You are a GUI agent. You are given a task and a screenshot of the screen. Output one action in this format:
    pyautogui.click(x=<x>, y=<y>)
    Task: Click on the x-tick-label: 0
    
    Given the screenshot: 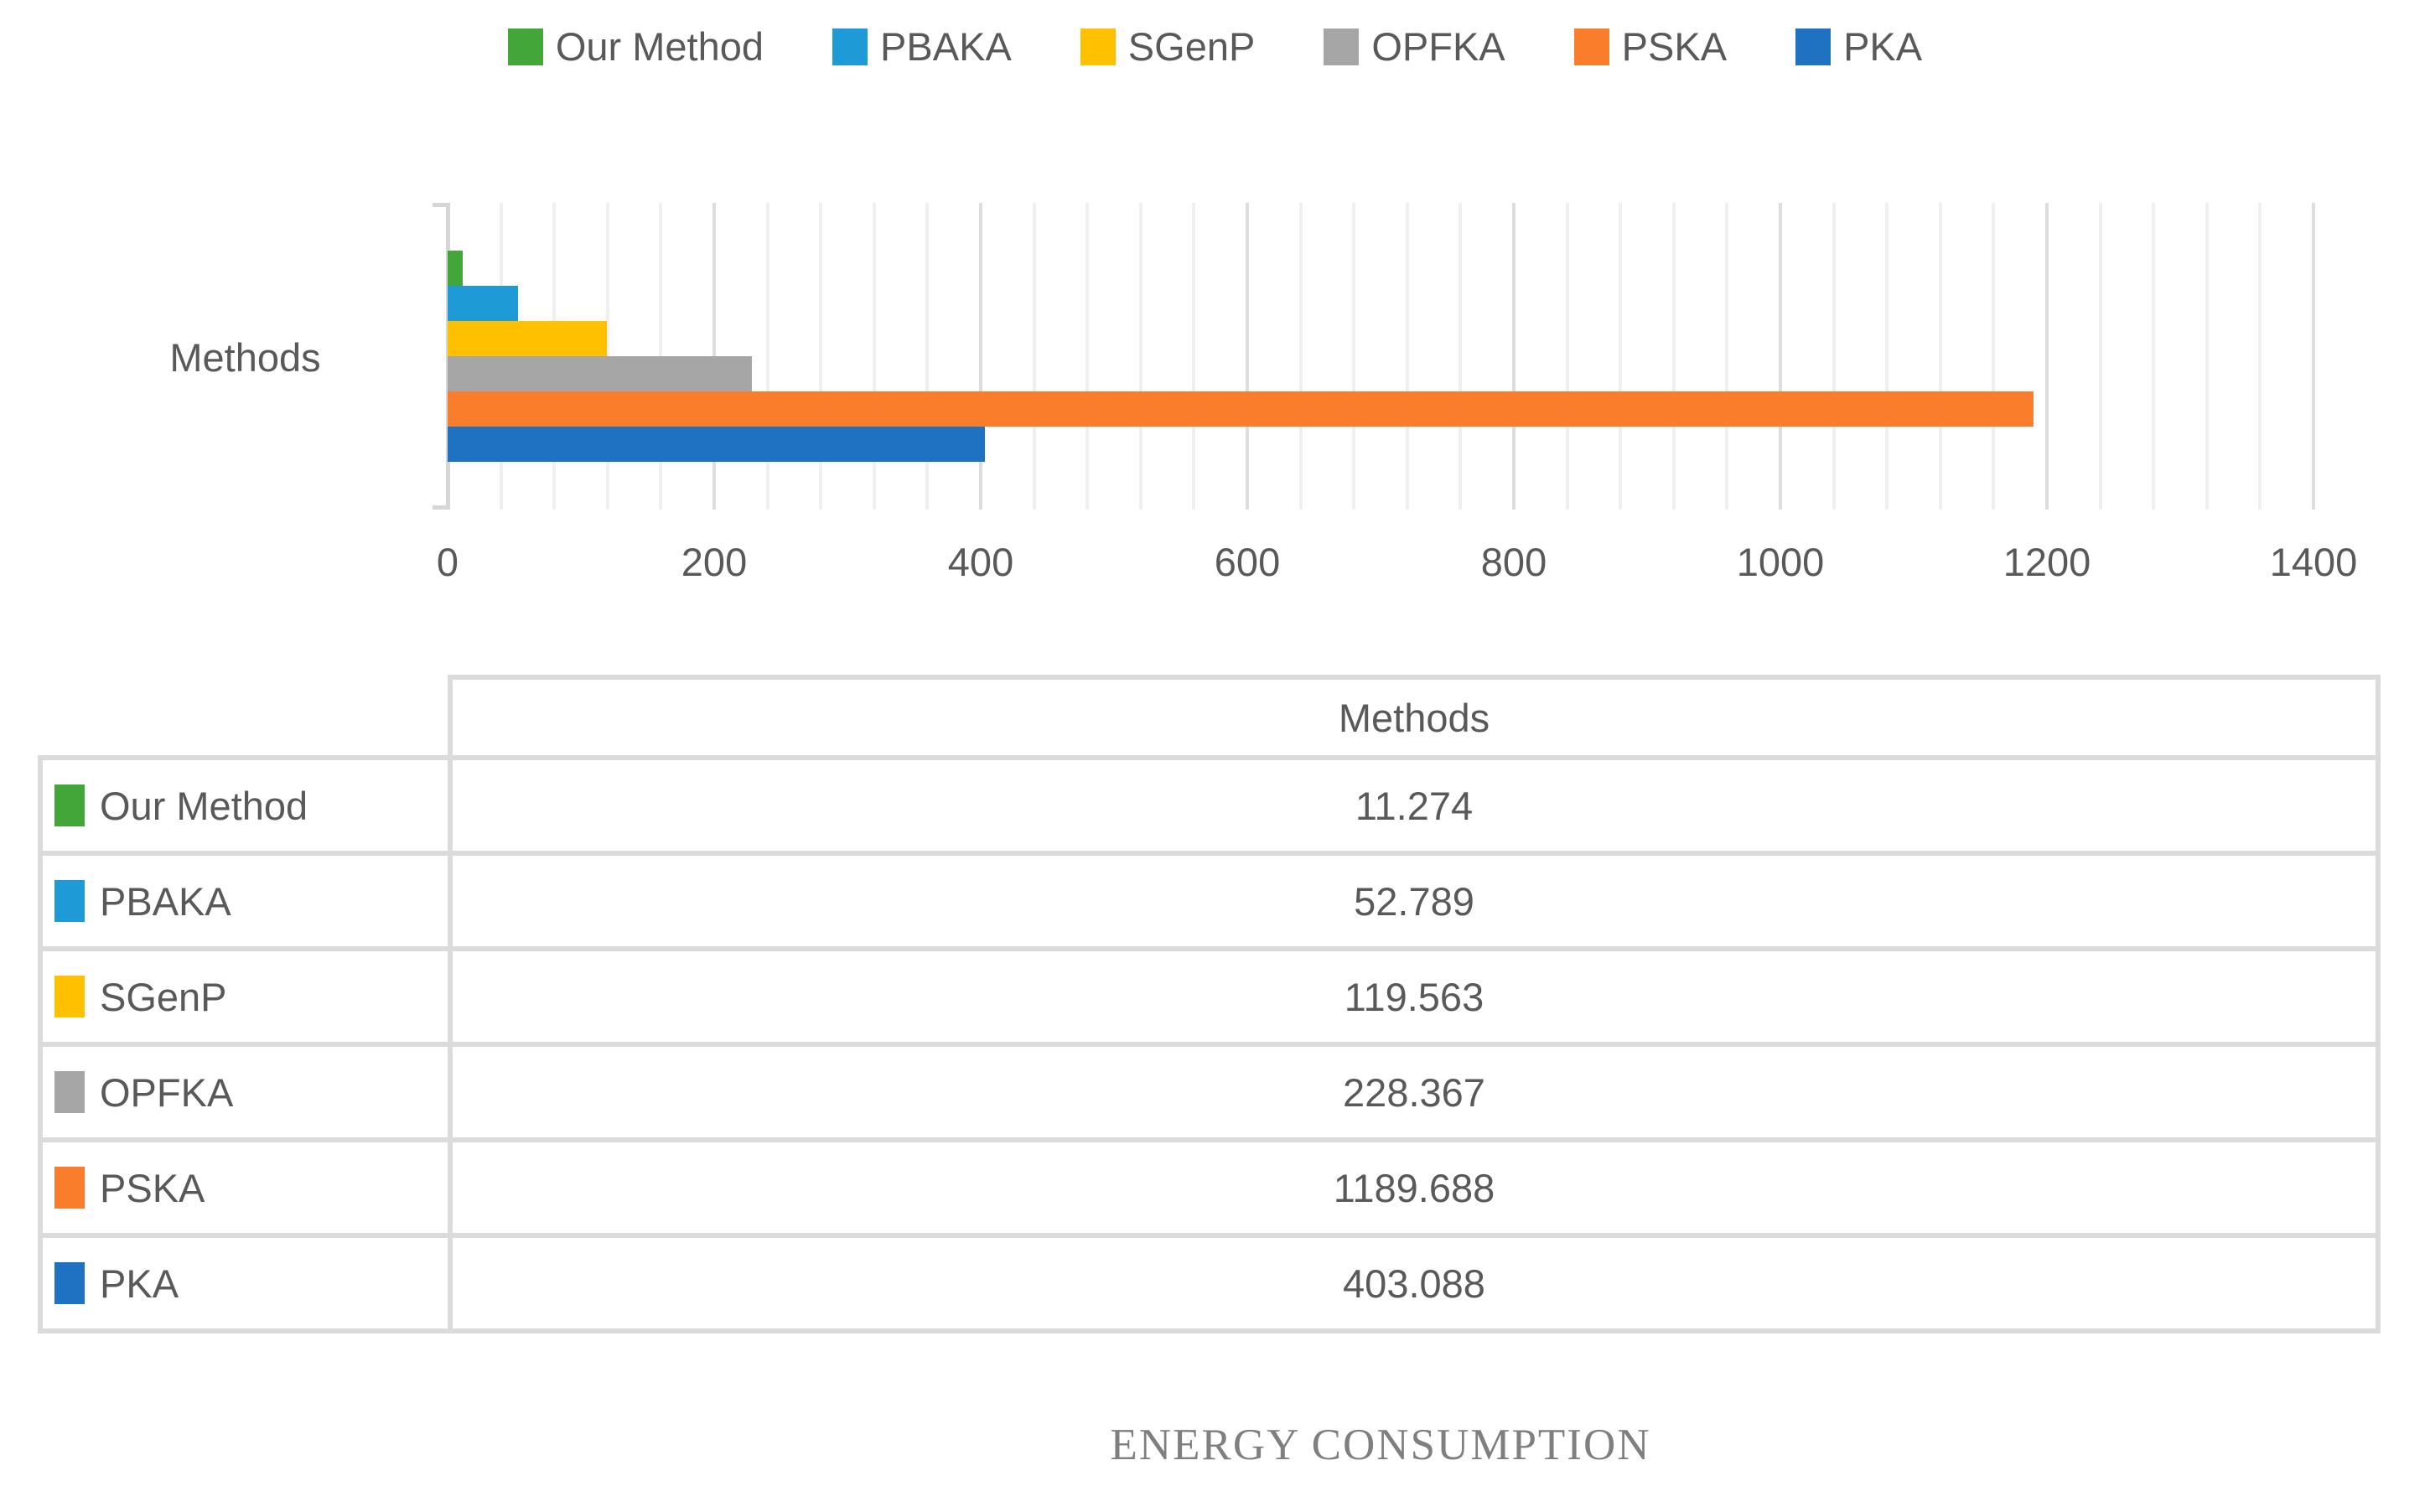 What is the action you would take?
    pyautogui.click(x=448, y=562)
    